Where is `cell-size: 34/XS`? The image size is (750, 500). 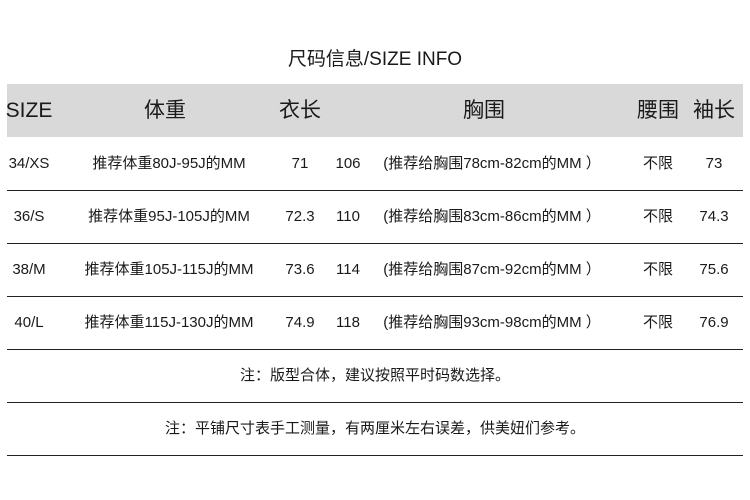
cell-size: 34/XS is located at coordinates (29, 163).